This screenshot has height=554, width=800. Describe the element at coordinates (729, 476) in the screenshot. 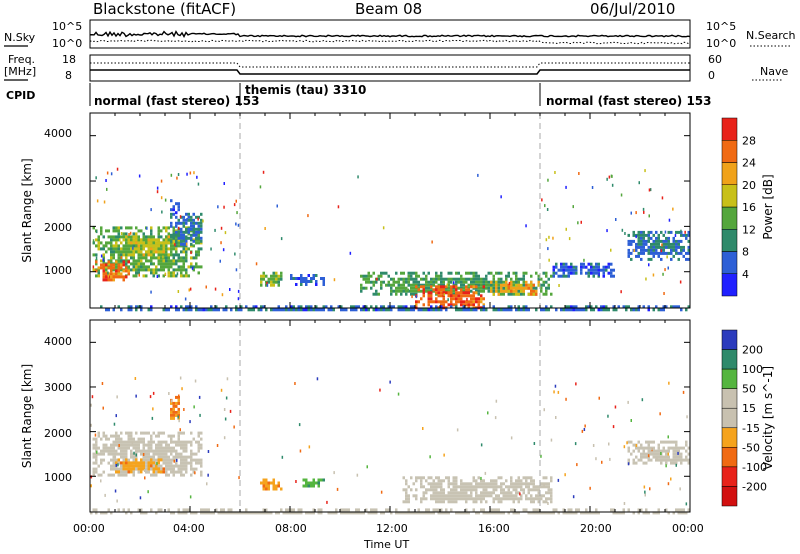

I see `velocity-colorbar-segment` at that location.